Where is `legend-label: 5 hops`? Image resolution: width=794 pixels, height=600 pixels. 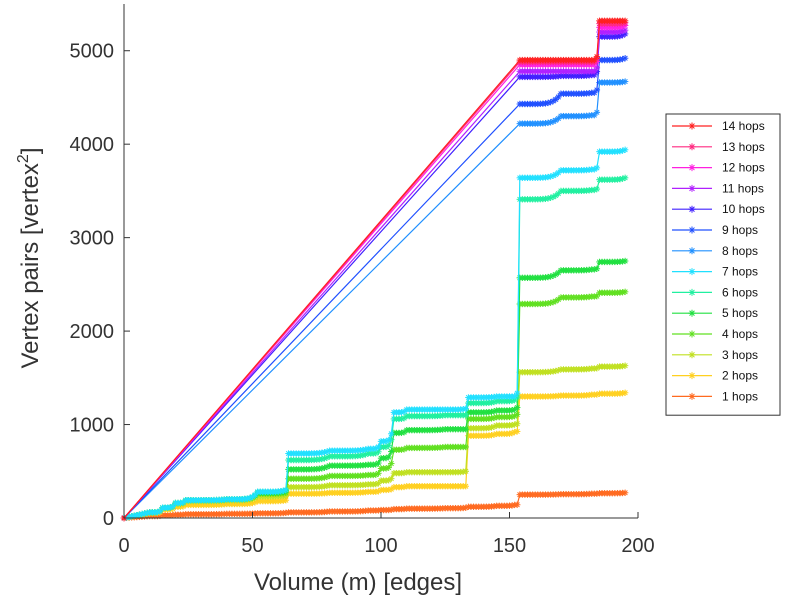 legend-label: 5 hops is located at coordinates (740, 313).